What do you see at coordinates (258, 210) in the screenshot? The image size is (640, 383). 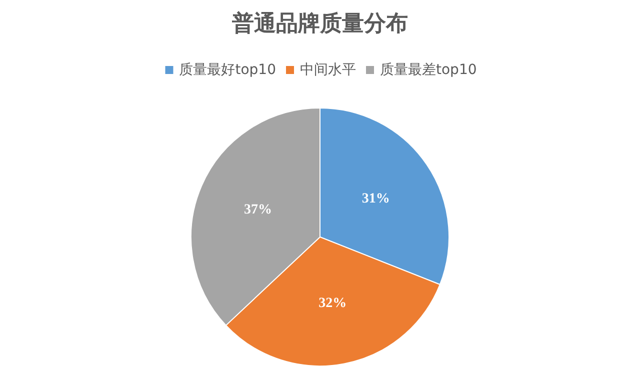 I see `data-label: 37%` at bounding box center [258, 210].